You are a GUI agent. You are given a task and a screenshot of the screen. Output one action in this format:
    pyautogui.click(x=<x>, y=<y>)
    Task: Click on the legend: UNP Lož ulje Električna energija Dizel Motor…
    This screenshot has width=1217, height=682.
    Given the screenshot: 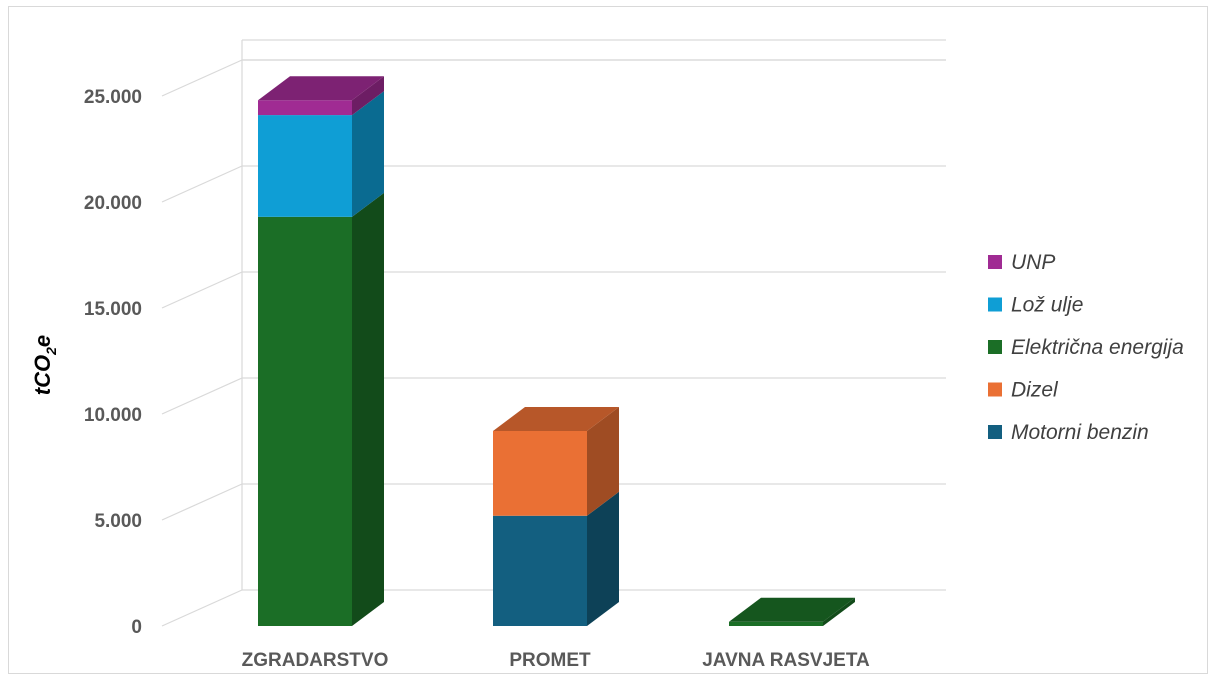 What is the action you would take?
    pyautogui.click(x=1086, y=347)
    